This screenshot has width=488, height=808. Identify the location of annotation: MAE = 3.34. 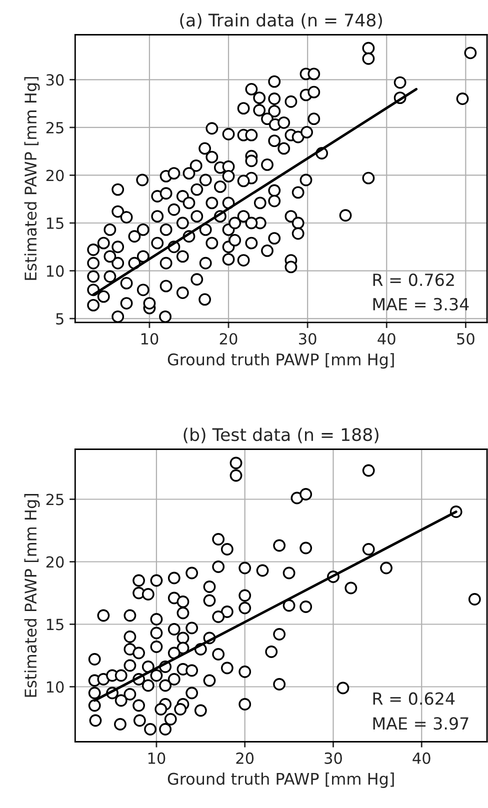
(421, 304).